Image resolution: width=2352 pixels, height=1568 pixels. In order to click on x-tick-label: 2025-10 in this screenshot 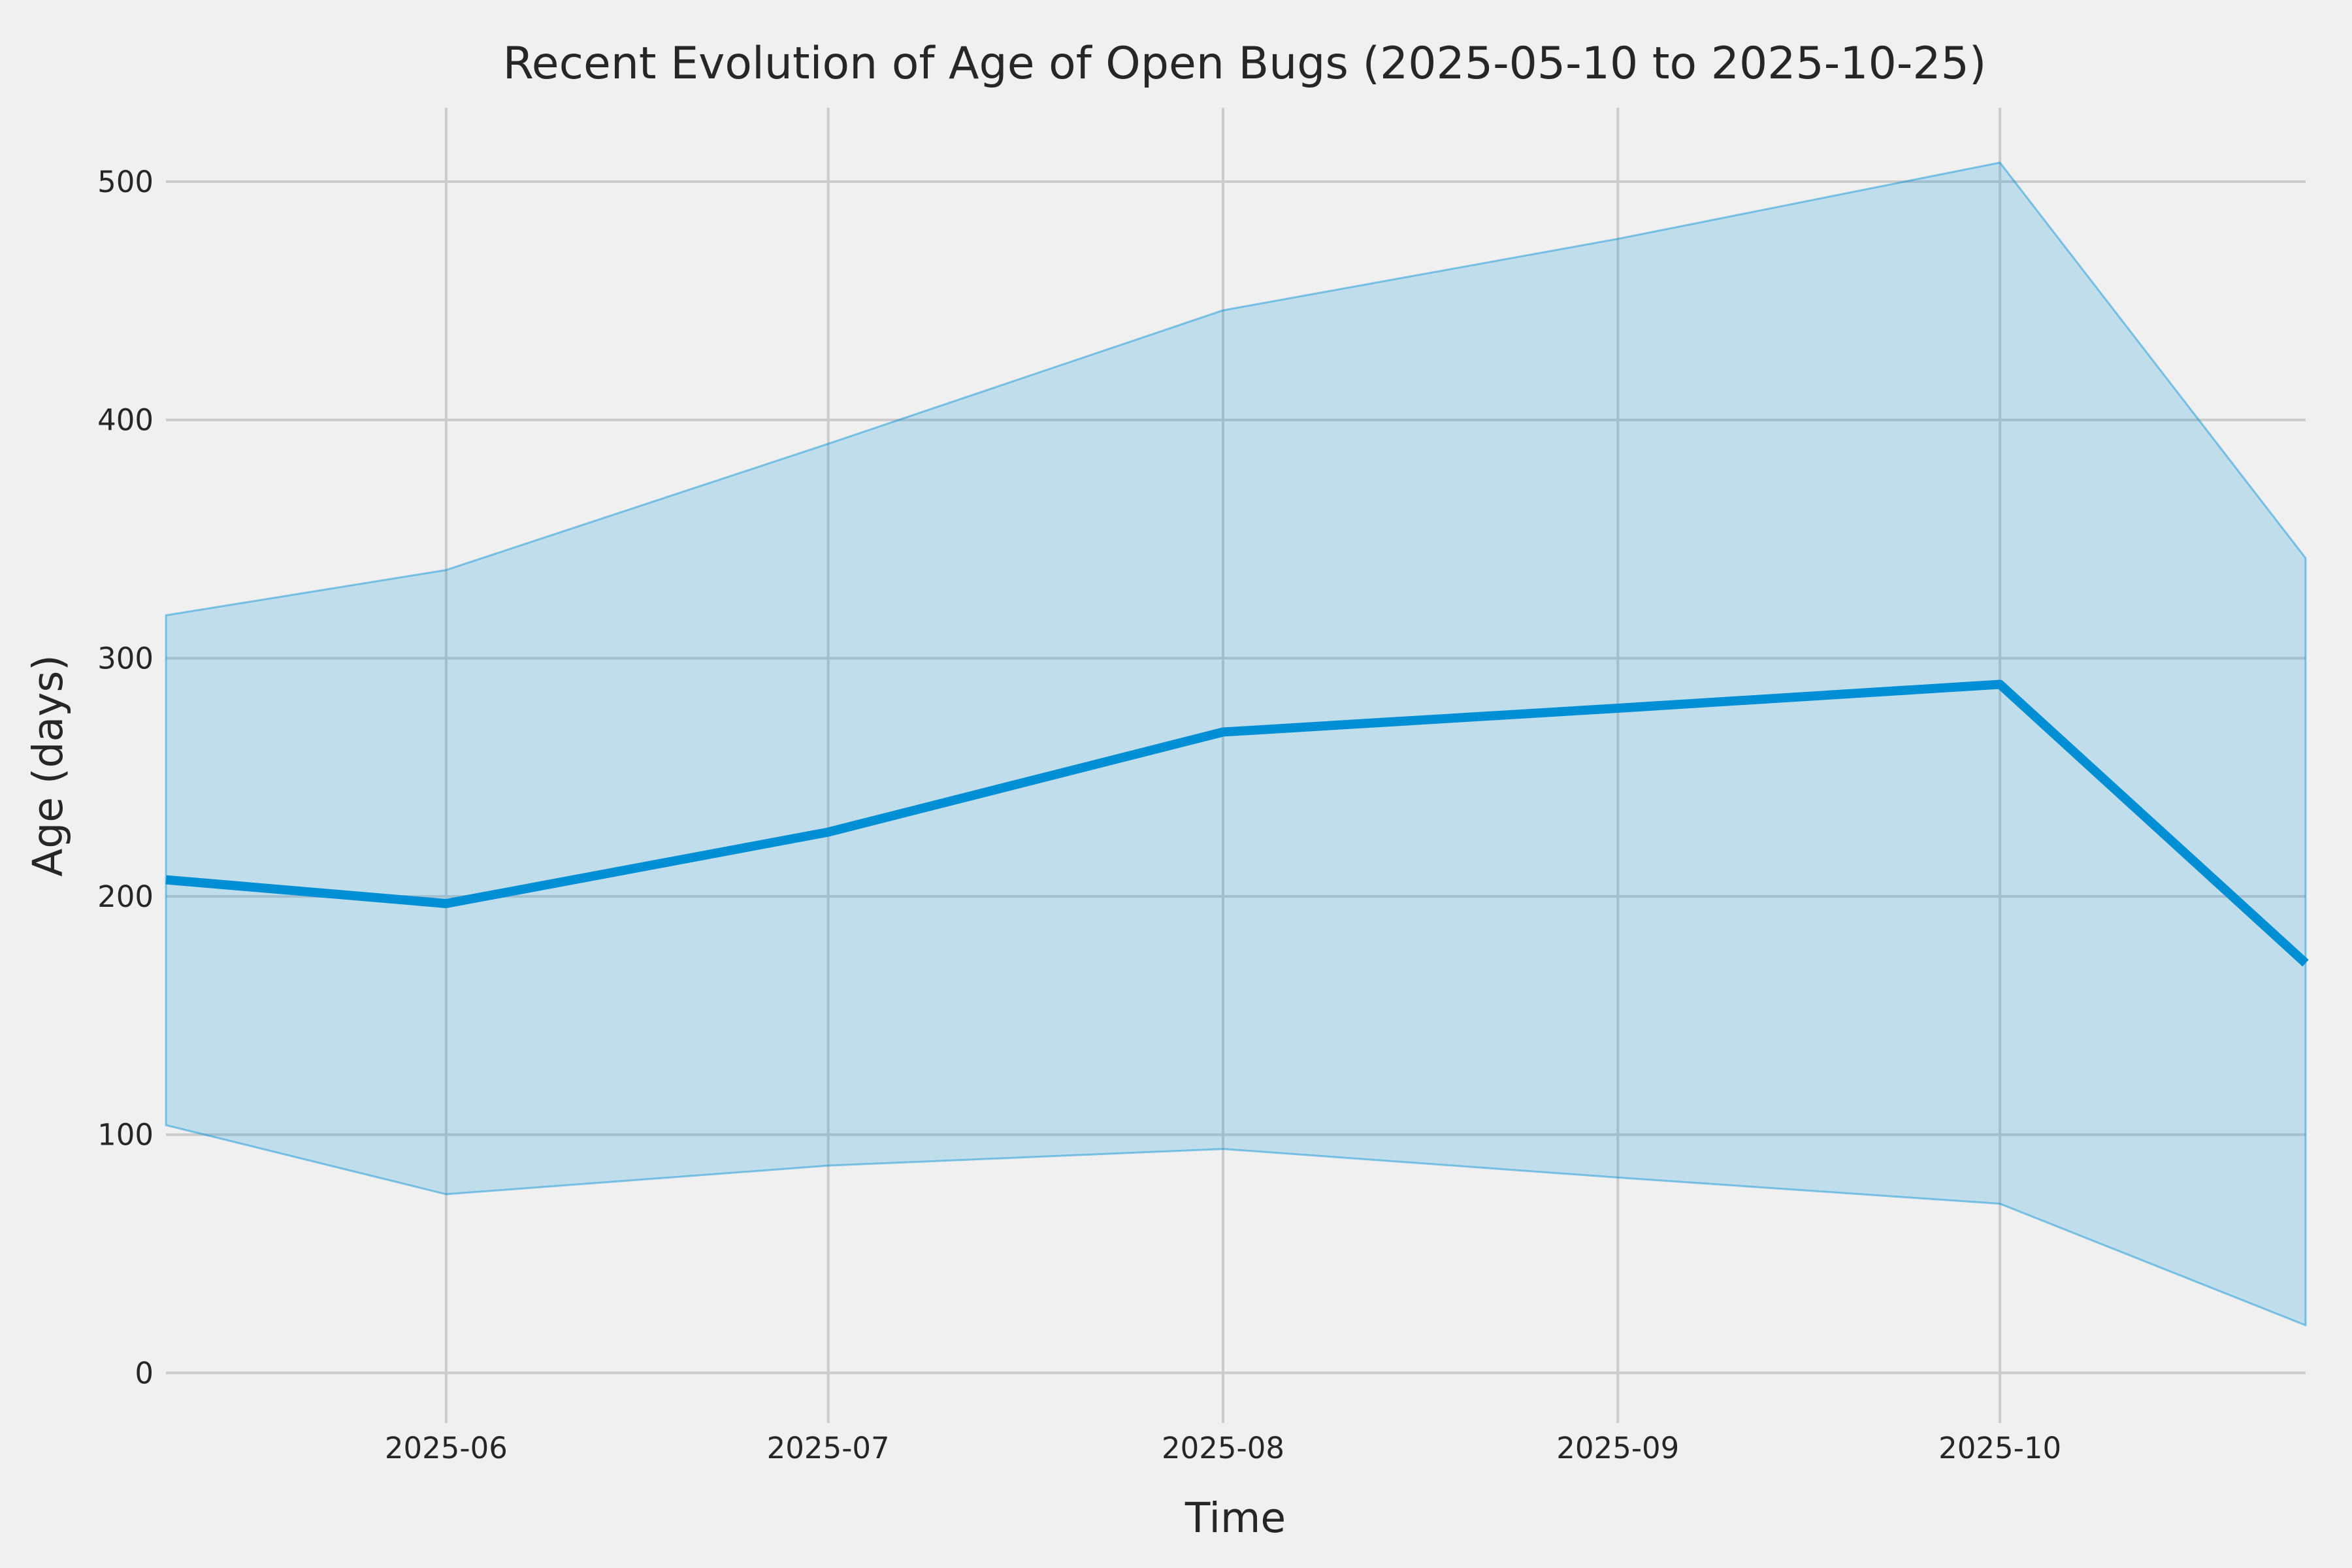, I will do `click(1999, 1448)`.